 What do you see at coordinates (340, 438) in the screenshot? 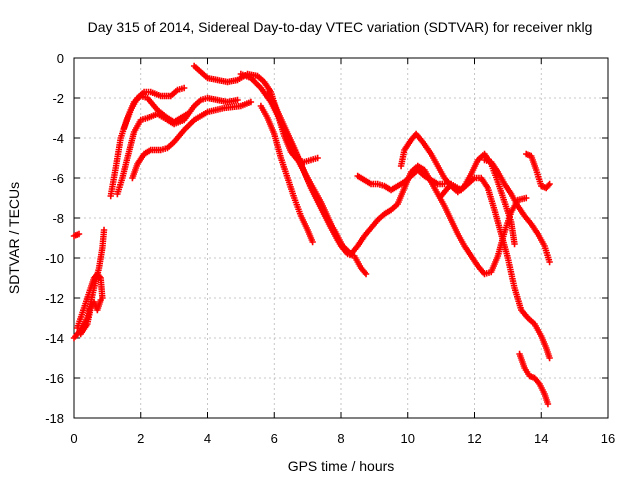
I see `x-tick-label: 8` at bounding box center [340, 438].